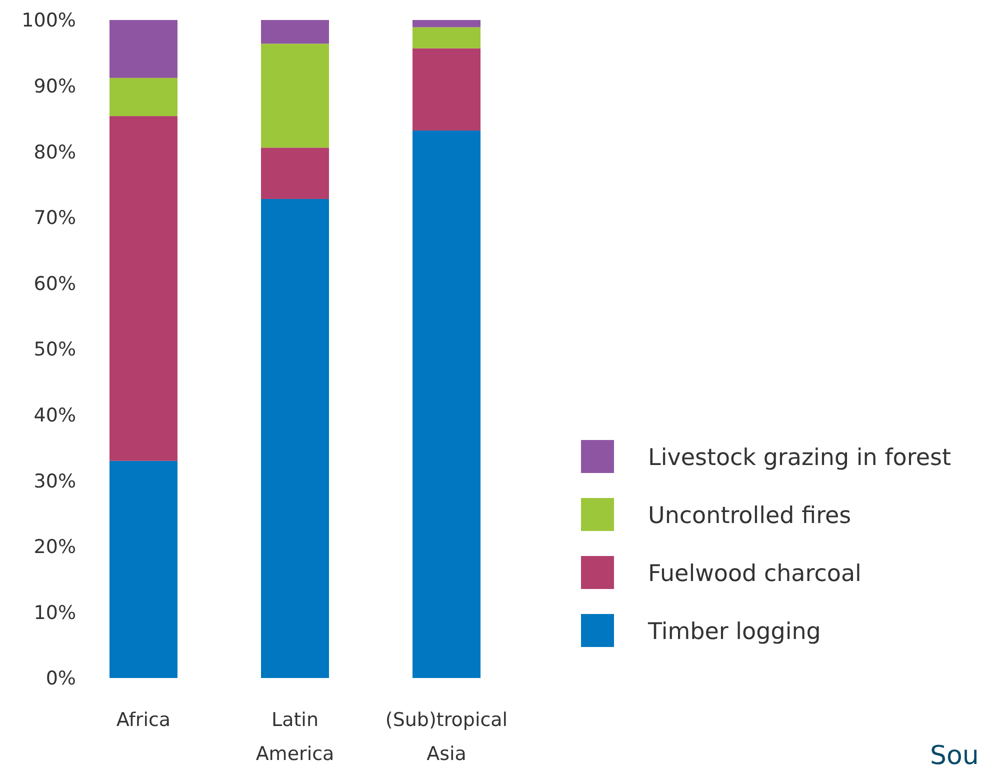  What do you see at coordinates (755, 574) in the screenshot?
I see `legend-label: Fuelwood charcoal` at bounding box center [755, 574].